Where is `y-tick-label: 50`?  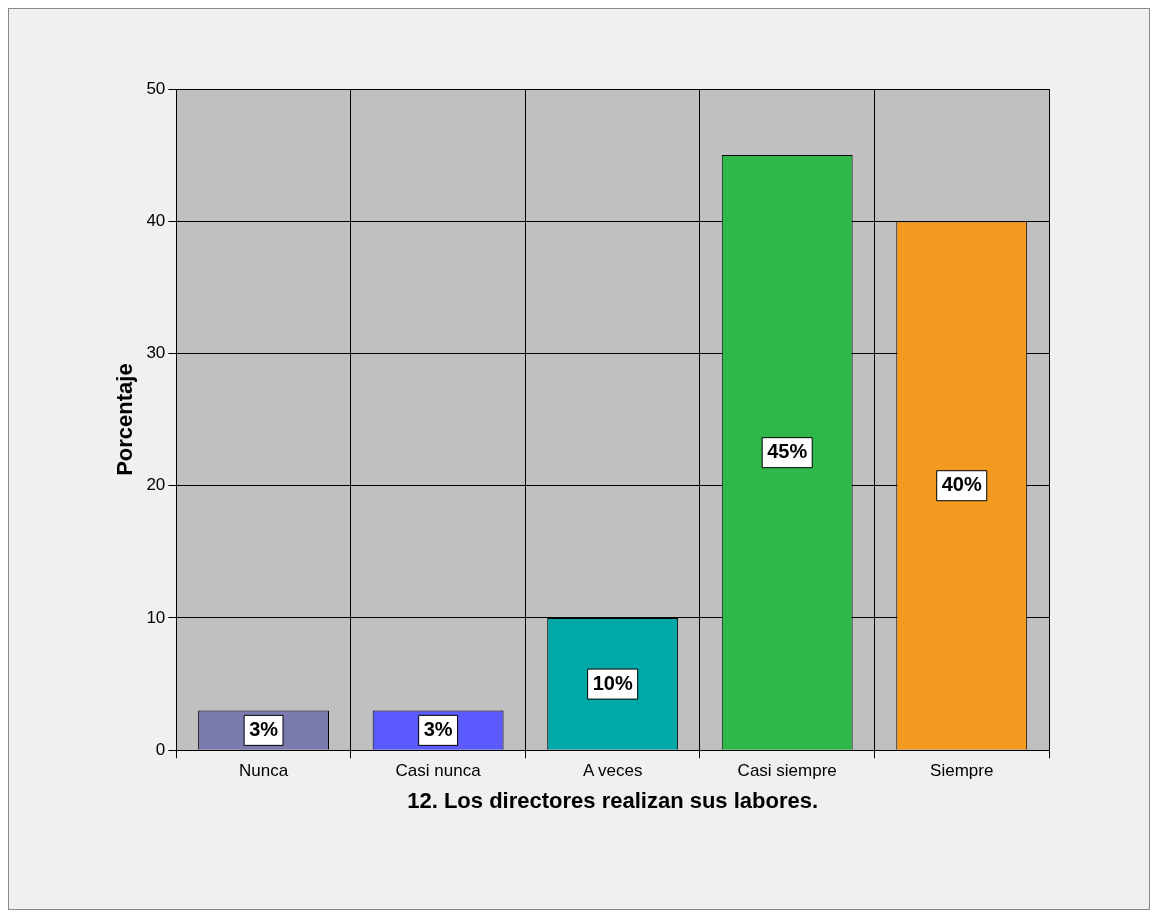
y-tick-label: 50 is located at coordinates (156, 88).